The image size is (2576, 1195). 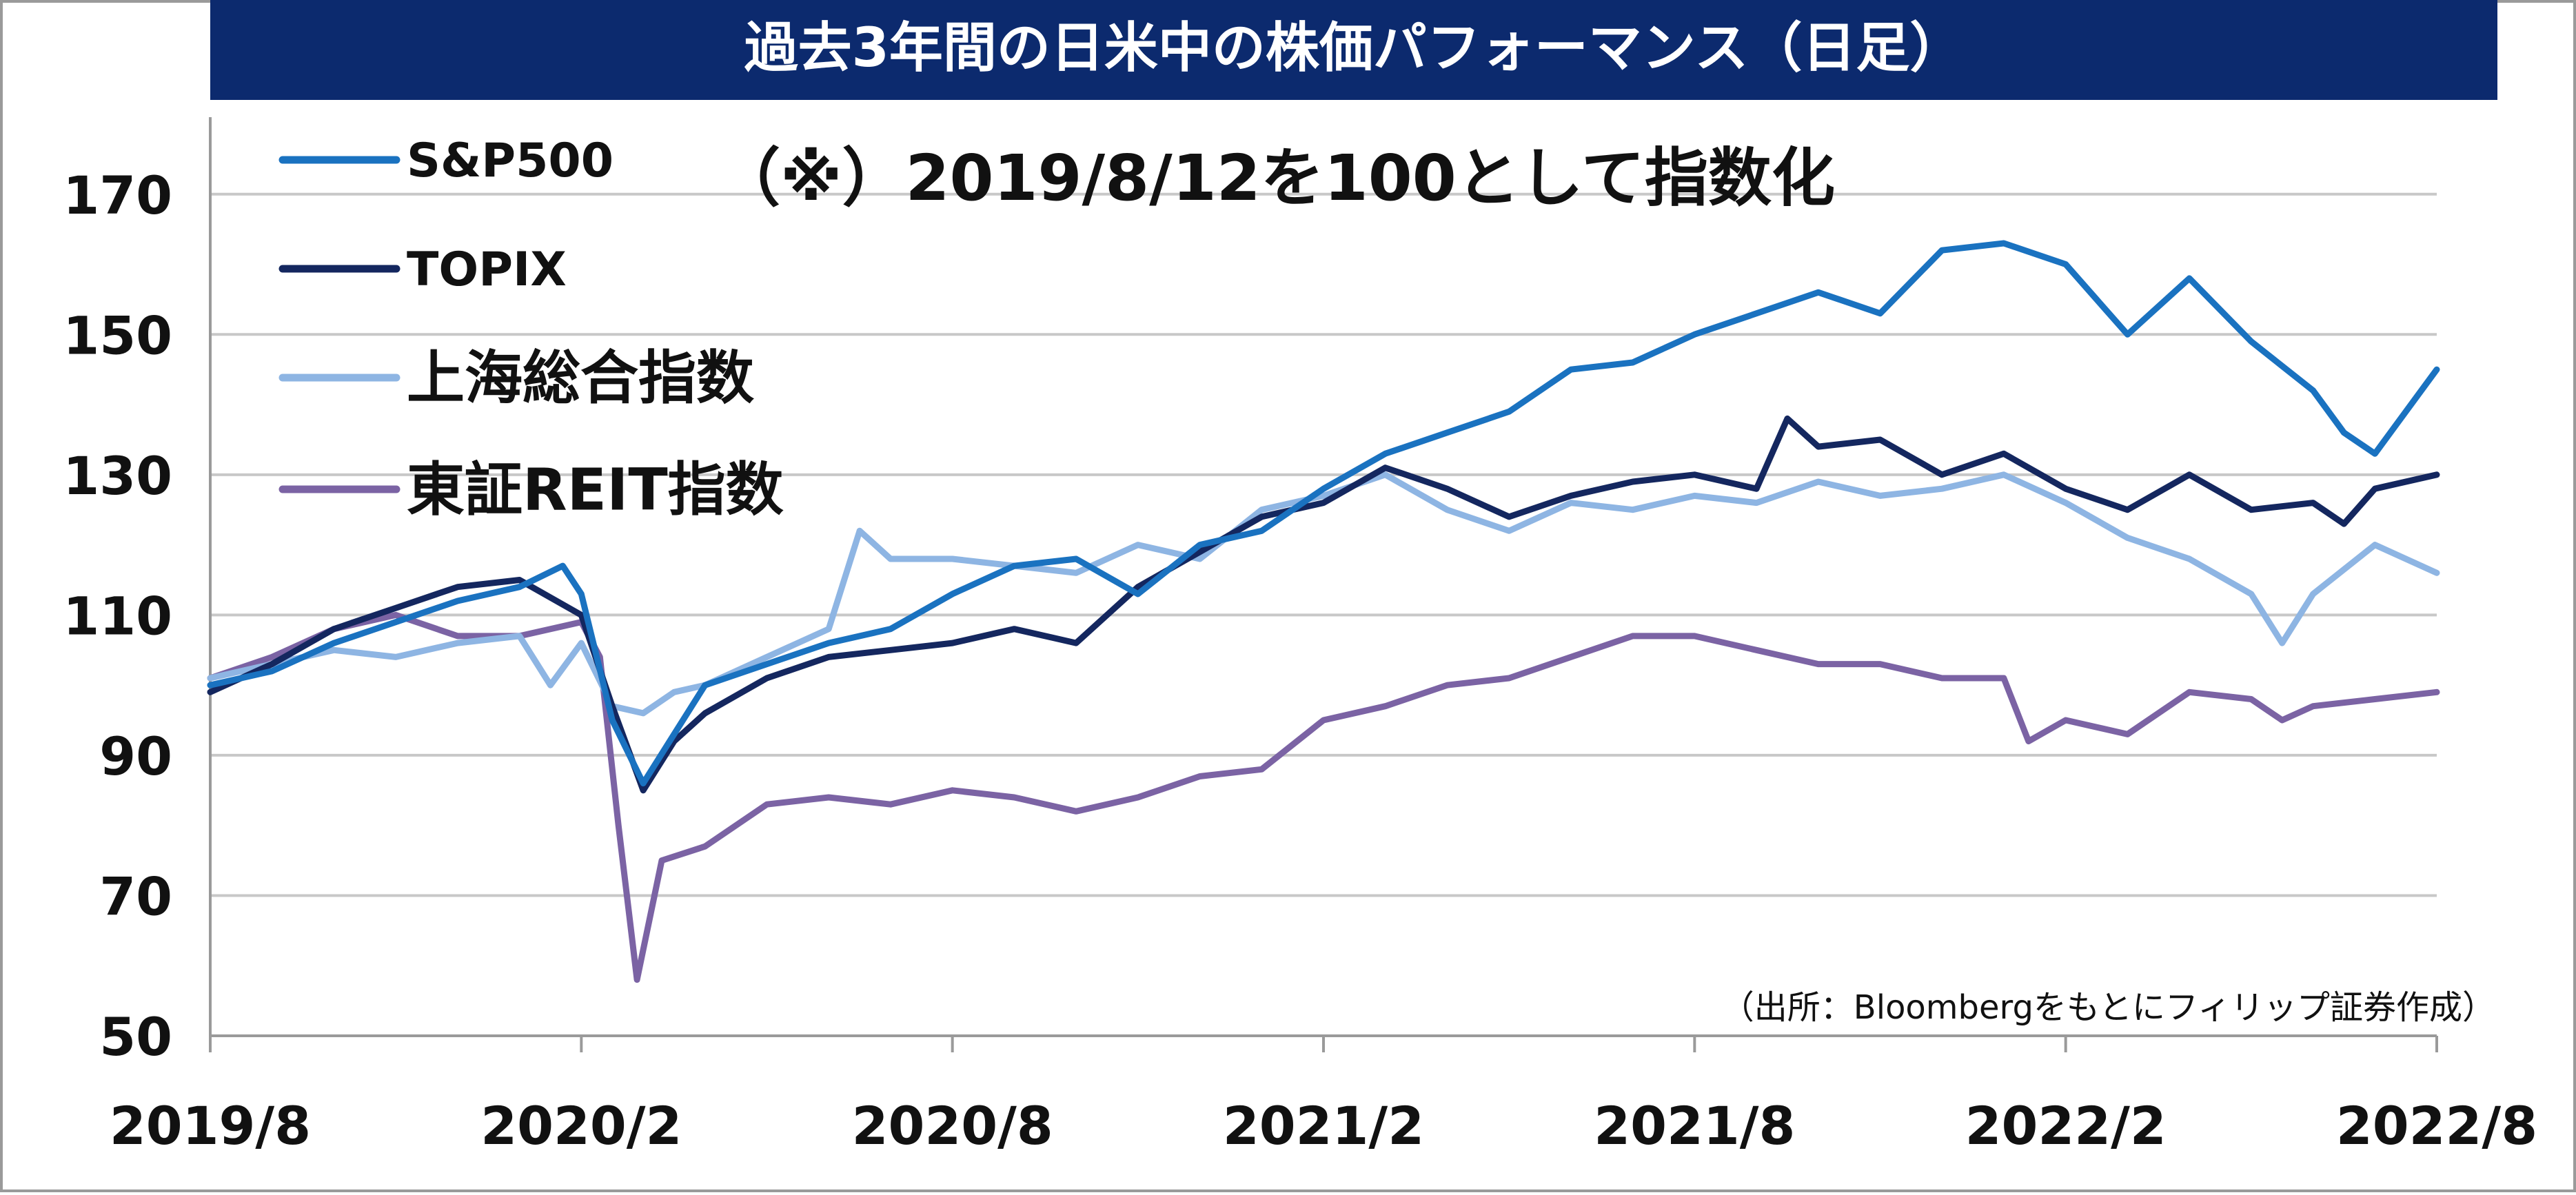 What do you see at coordinates (595, 489) in the screenshot?
I see `legend-label-3: 東証REIT指数` at bounding box center [595, 489].